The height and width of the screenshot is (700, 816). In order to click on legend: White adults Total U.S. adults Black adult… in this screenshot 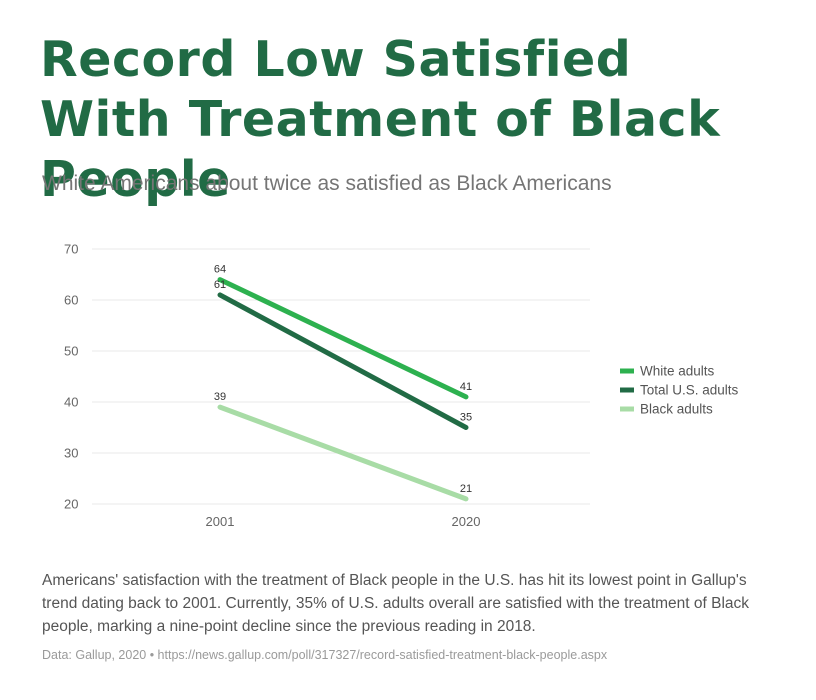, I will do `click(679, 390)`.